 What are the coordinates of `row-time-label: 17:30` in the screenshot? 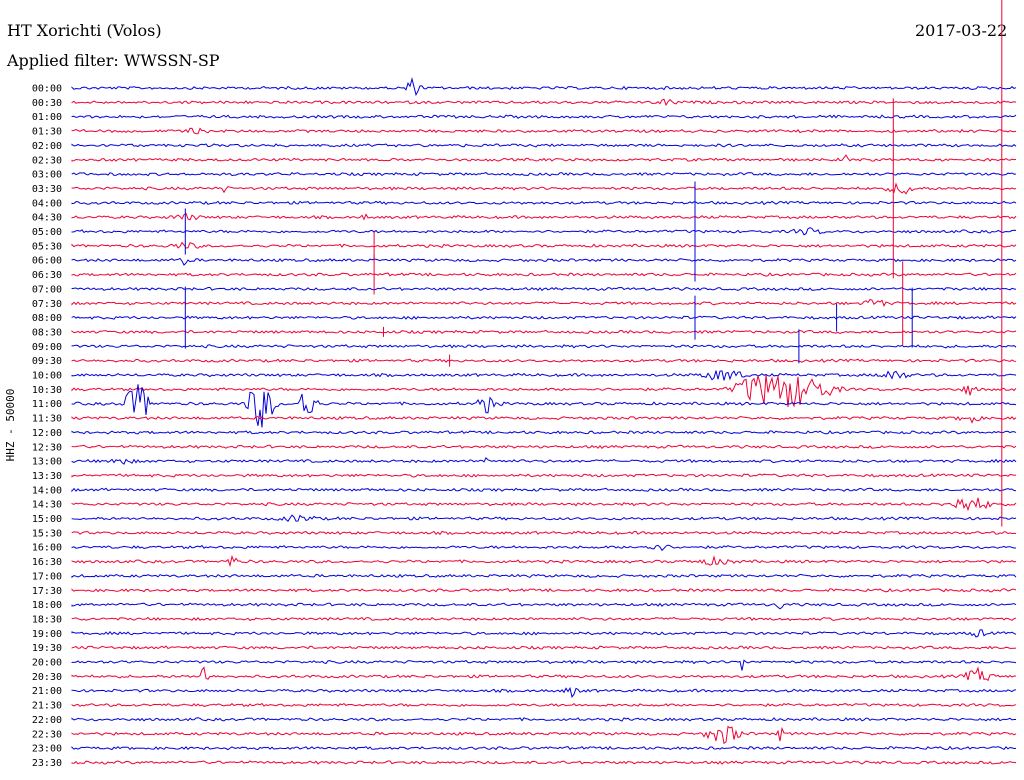 It's located at (47, 591).